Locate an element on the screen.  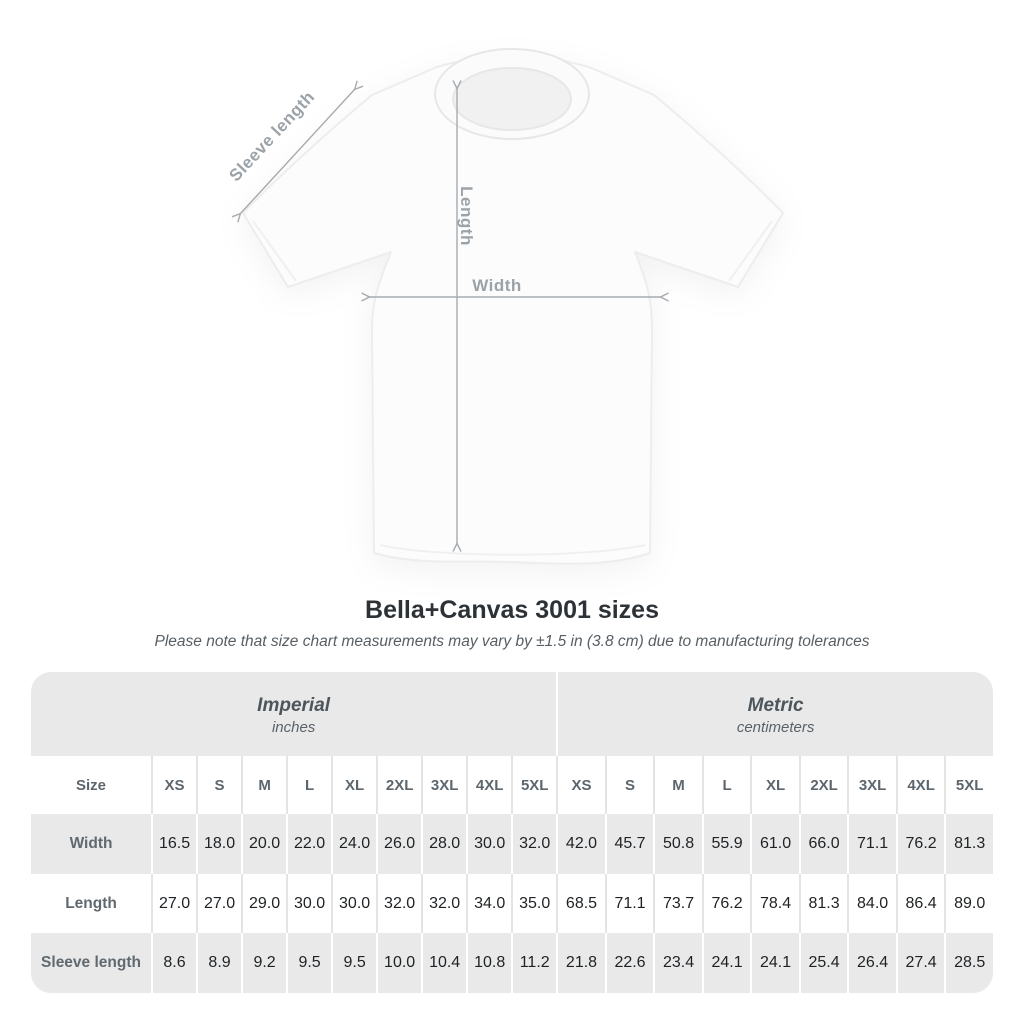
measurement-value: 66.0 is located at coordinates (823, 844).